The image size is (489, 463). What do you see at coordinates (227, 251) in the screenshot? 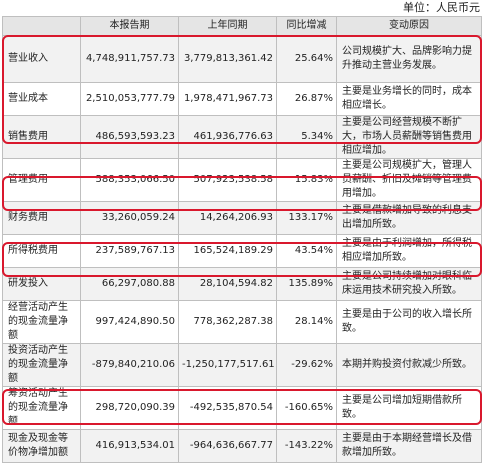
I see `row-prior: 165,524,189.29` at bounding box center [227, 251].